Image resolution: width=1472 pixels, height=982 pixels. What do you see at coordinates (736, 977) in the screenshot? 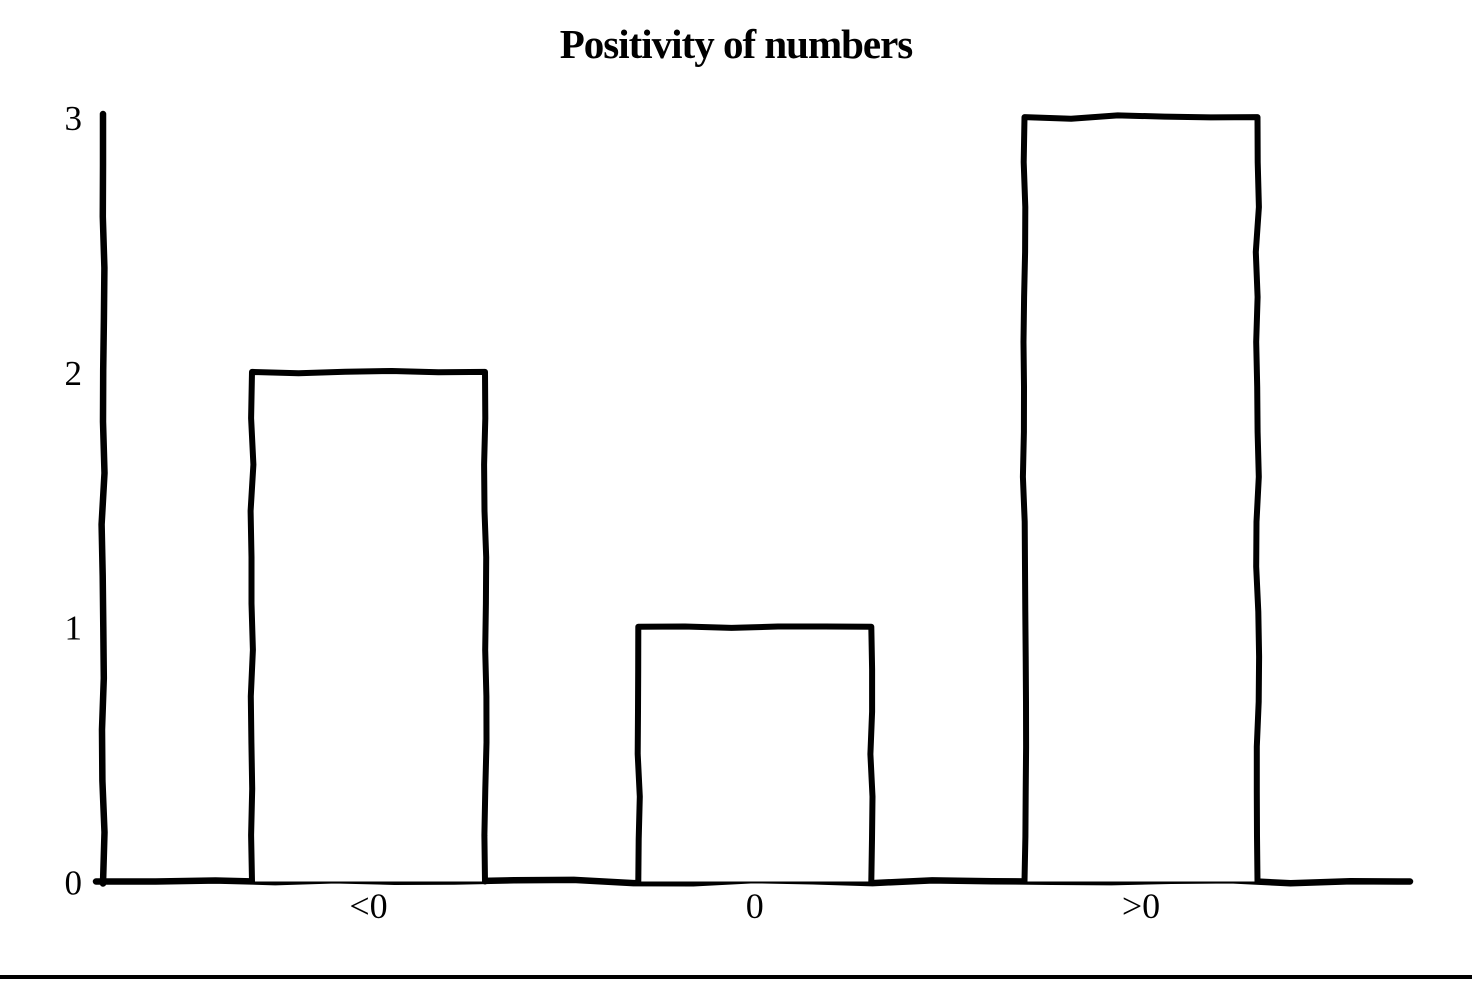
I see `bottom-border-line` at bounding box center [736, 977].